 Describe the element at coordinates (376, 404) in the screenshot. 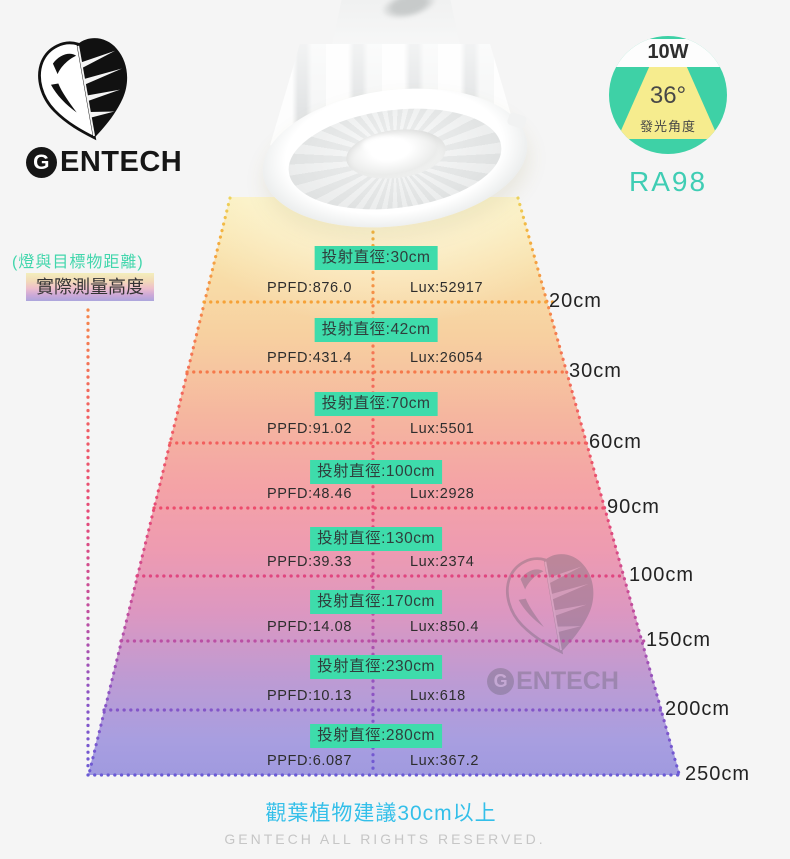

I see `row-diameter-chip: 投射直徑:70cm` at that location.